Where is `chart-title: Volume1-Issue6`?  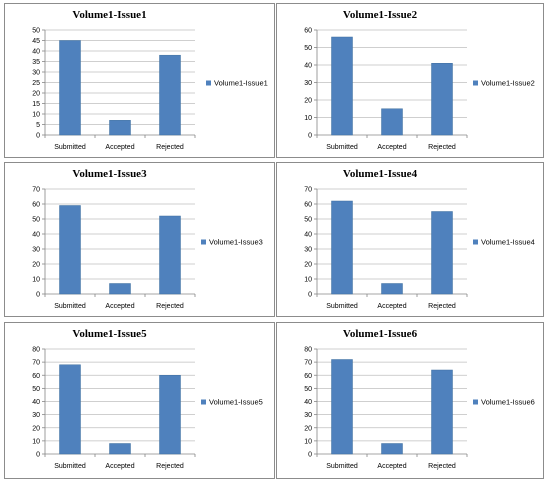 chart-title: Volume1-Issue6 is located at coordinates (380, 334).